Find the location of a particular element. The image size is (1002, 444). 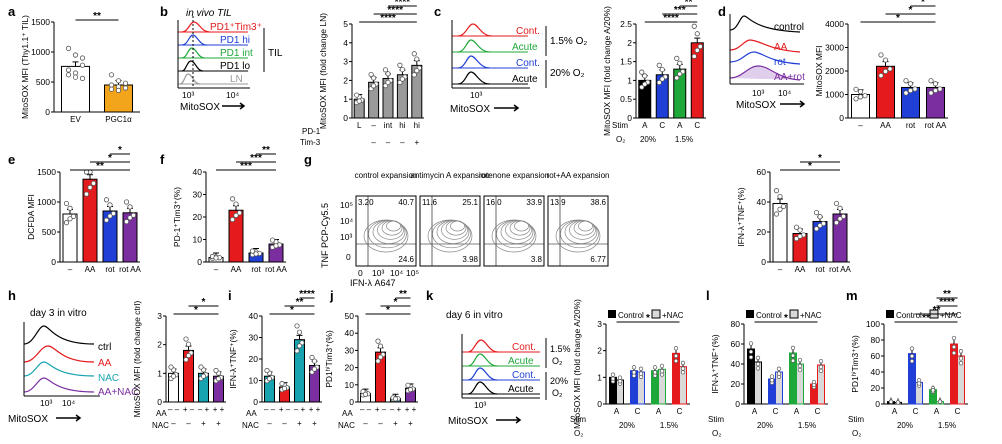

ytick-label-c_bar: 0.5 is located at coordinates (626, 99).